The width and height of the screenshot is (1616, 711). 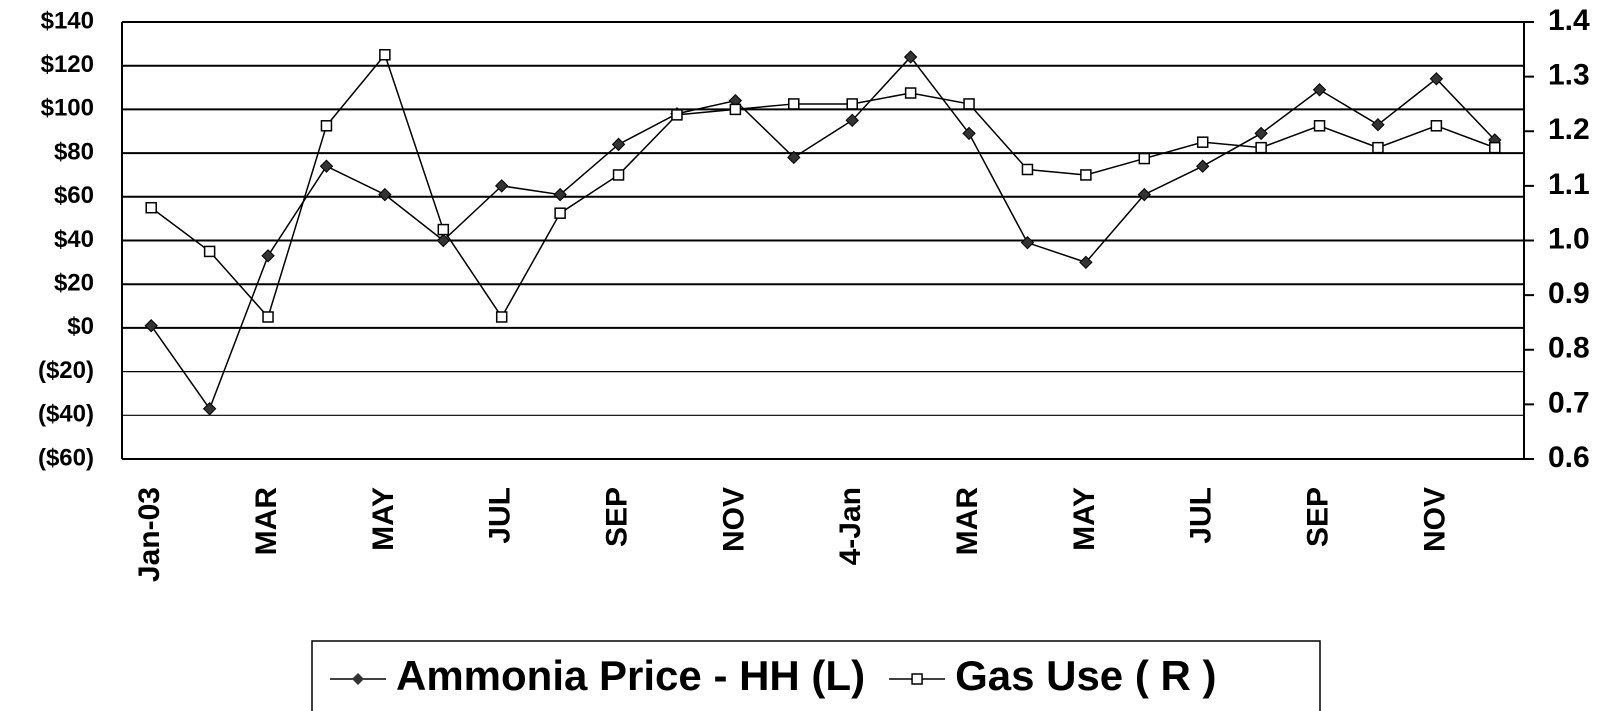 I want to click on y-tick-label: ($60), so click(x=66, y=457).